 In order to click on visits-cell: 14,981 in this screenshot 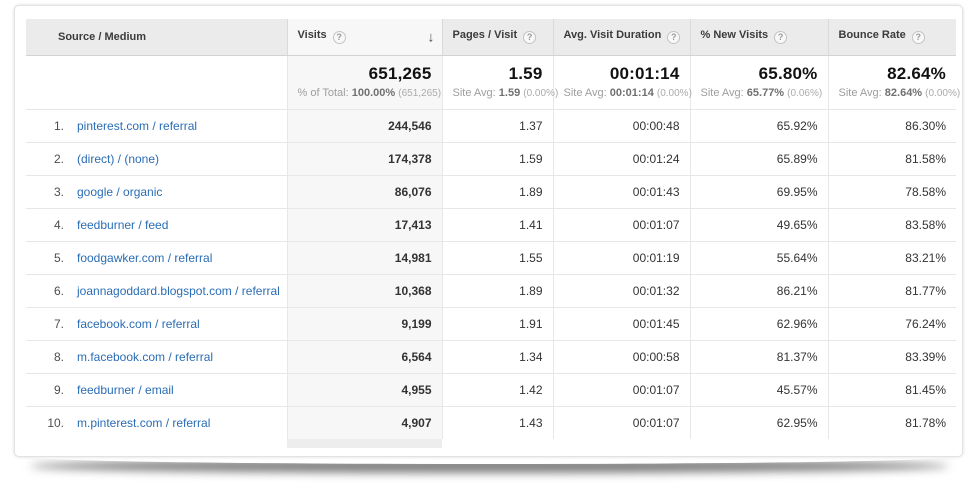, I will do `click(364, 257)`.